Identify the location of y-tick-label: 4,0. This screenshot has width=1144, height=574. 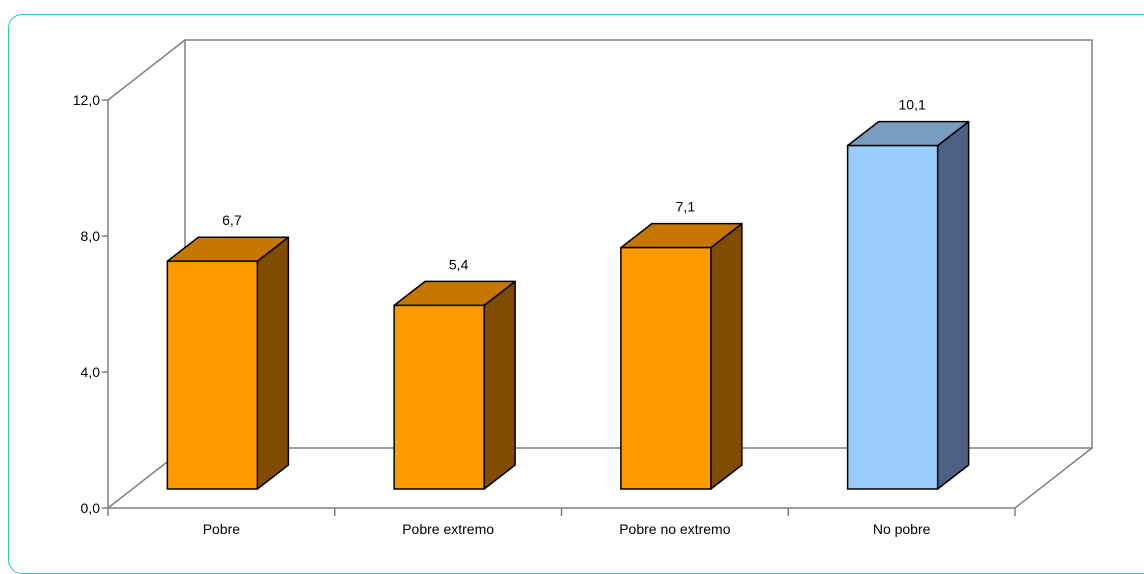
(91, 372).